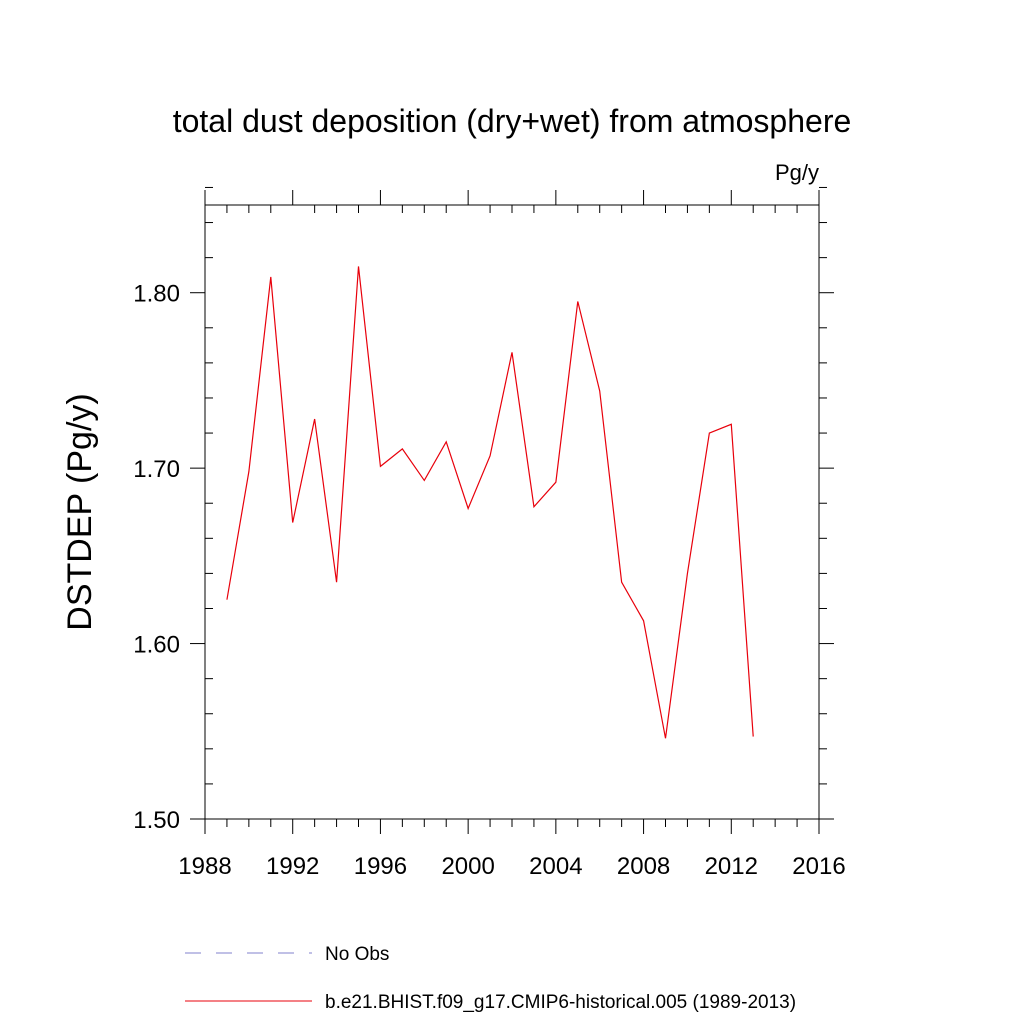 Image resolution: width=1024 pixels, height=1024 pixels. What do you see at coordinates (292, 866) in the screenshot?
I see `x-tick-label: 1992` at bounding box center [292, 866].